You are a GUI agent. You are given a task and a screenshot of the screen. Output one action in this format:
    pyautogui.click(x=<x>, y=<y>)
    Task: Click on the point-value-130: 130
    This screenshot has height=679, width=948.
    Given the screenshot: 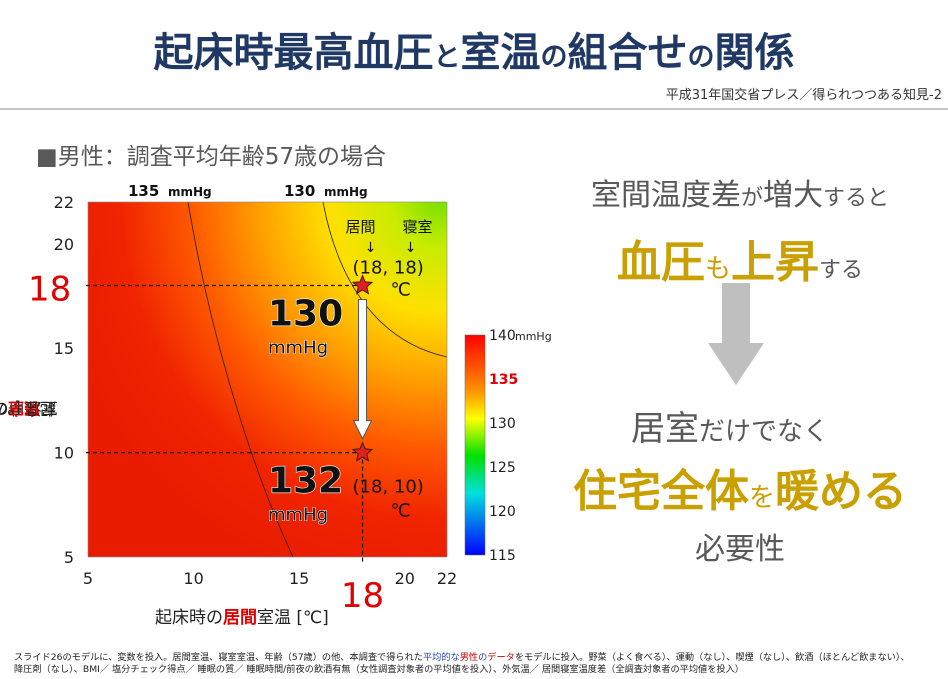 What is the action you would take?
    pyautogui.click(x=305, y=314)
    